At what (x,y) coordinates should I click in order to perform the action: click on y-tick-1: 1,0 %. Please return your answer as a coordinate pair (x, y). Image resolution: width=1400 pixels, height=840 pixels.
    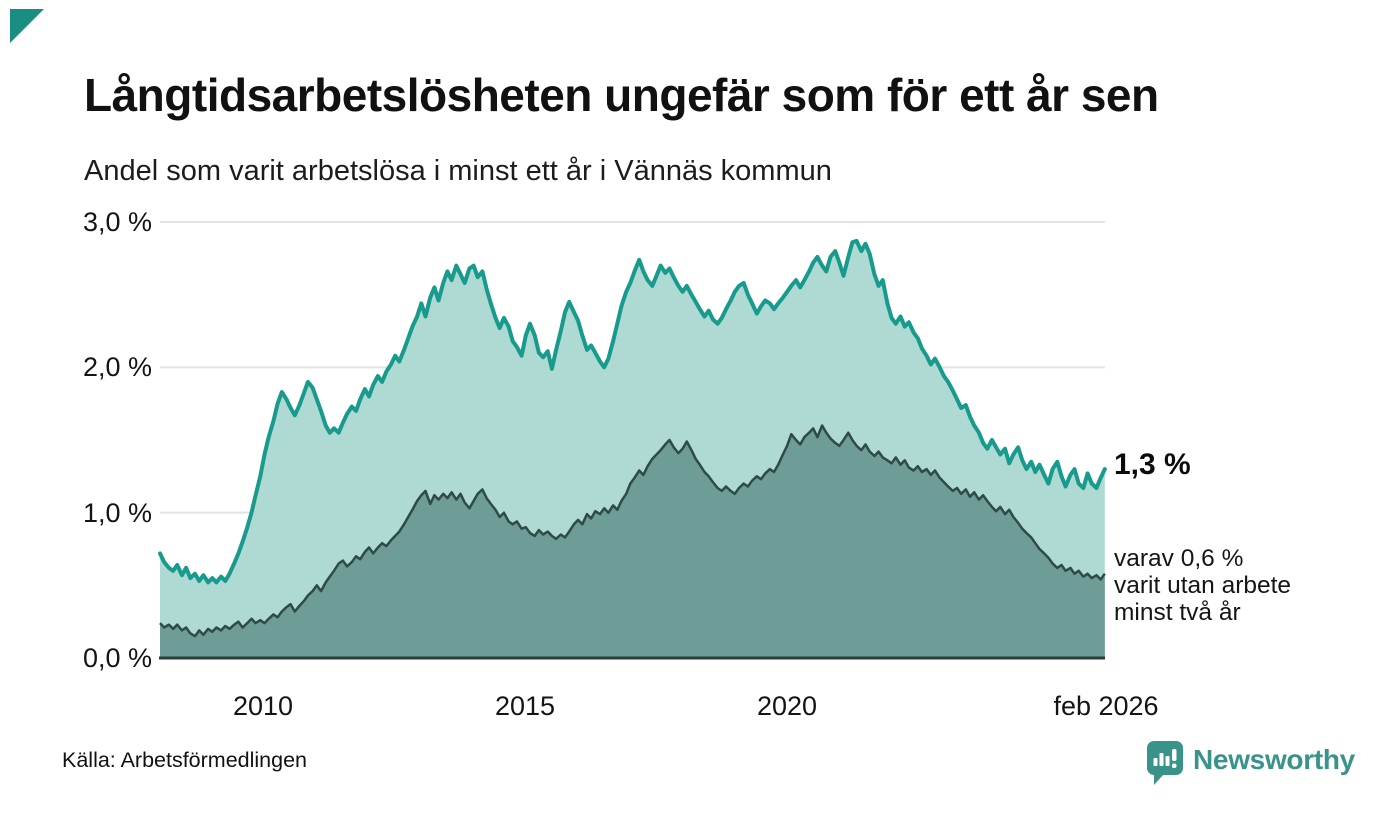
    Looking at the image, I should click on (117, 513).